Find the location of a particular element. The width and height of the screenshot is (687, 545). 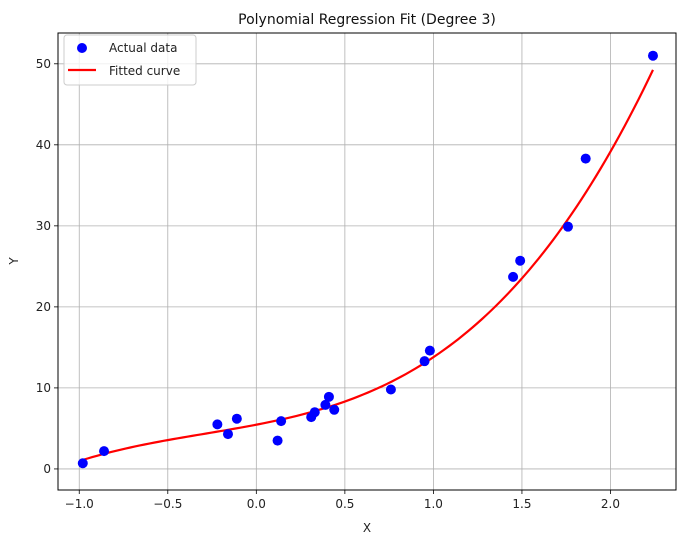

x-tick-label: 1.5 is located at coordinates (521, 504).